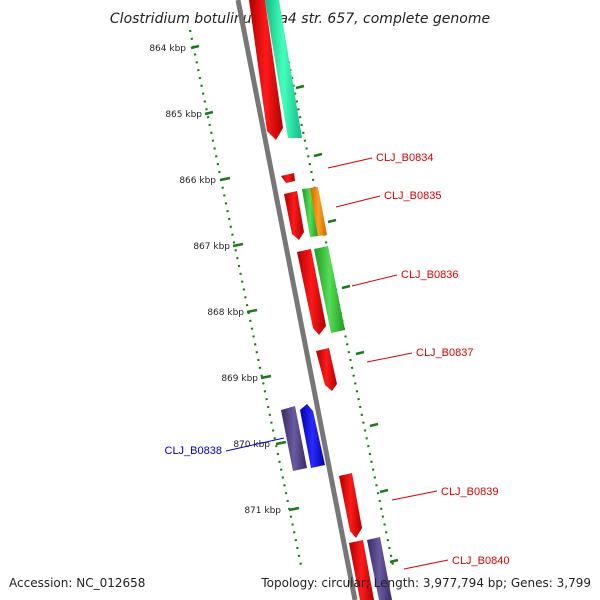 This screenshot has height=600, width=600. I want to click on tick-label-869: 869 kbp, so click(239, 379).